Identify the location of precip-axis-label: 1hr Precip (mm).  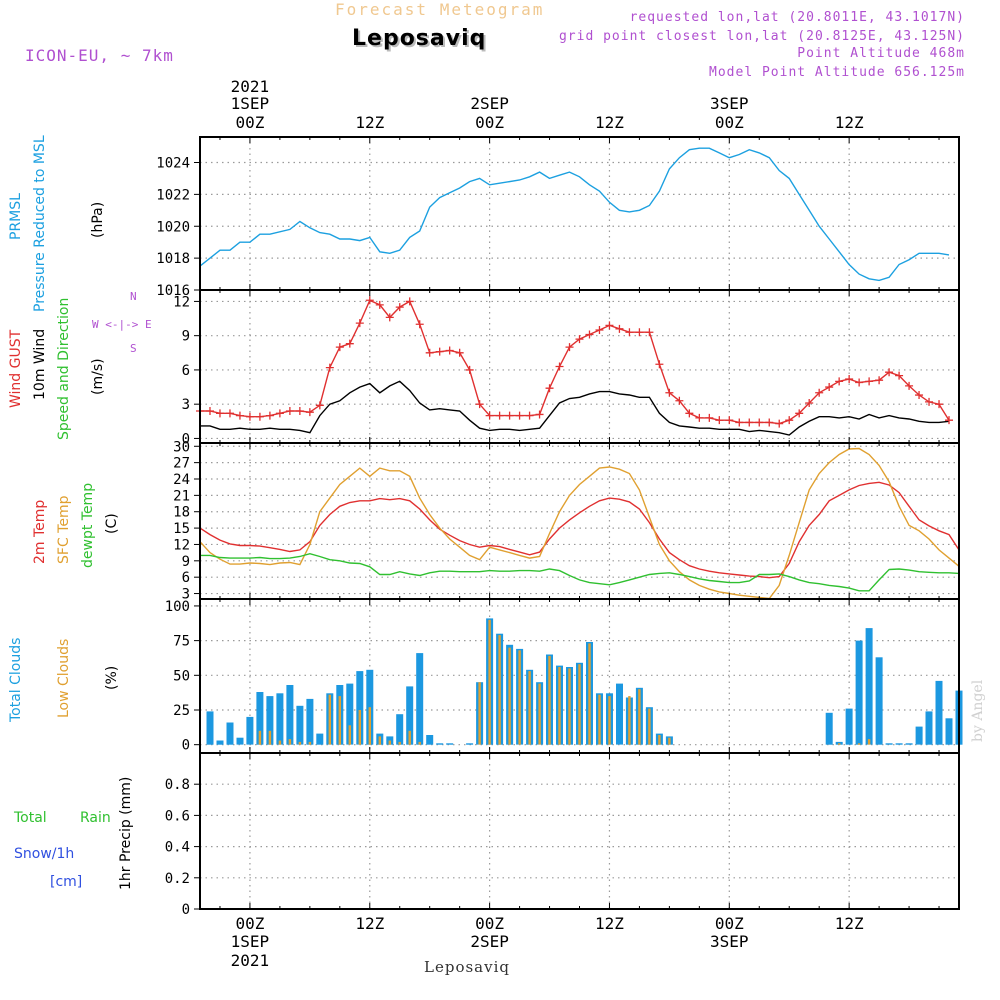
(126, 833).